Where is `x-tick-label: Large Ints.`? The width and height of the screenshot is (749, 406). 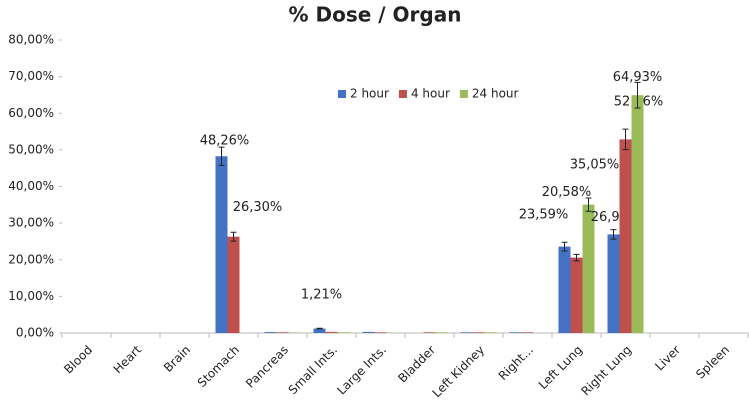 x-tick-label: Large Ints. is located at coordinates (361, 370).